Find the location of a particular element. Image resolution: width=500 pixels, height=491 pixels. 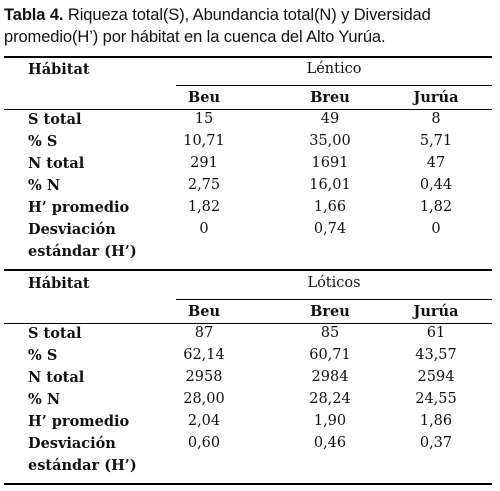

section-rule is located at coordinates (248, 270).